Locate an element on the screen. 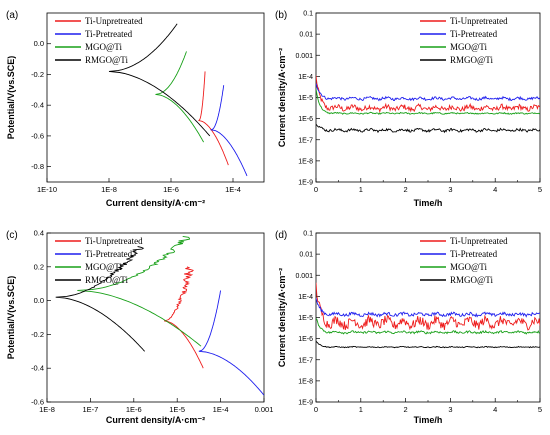  panel-label: (d) is located at coordinates (281, 235).